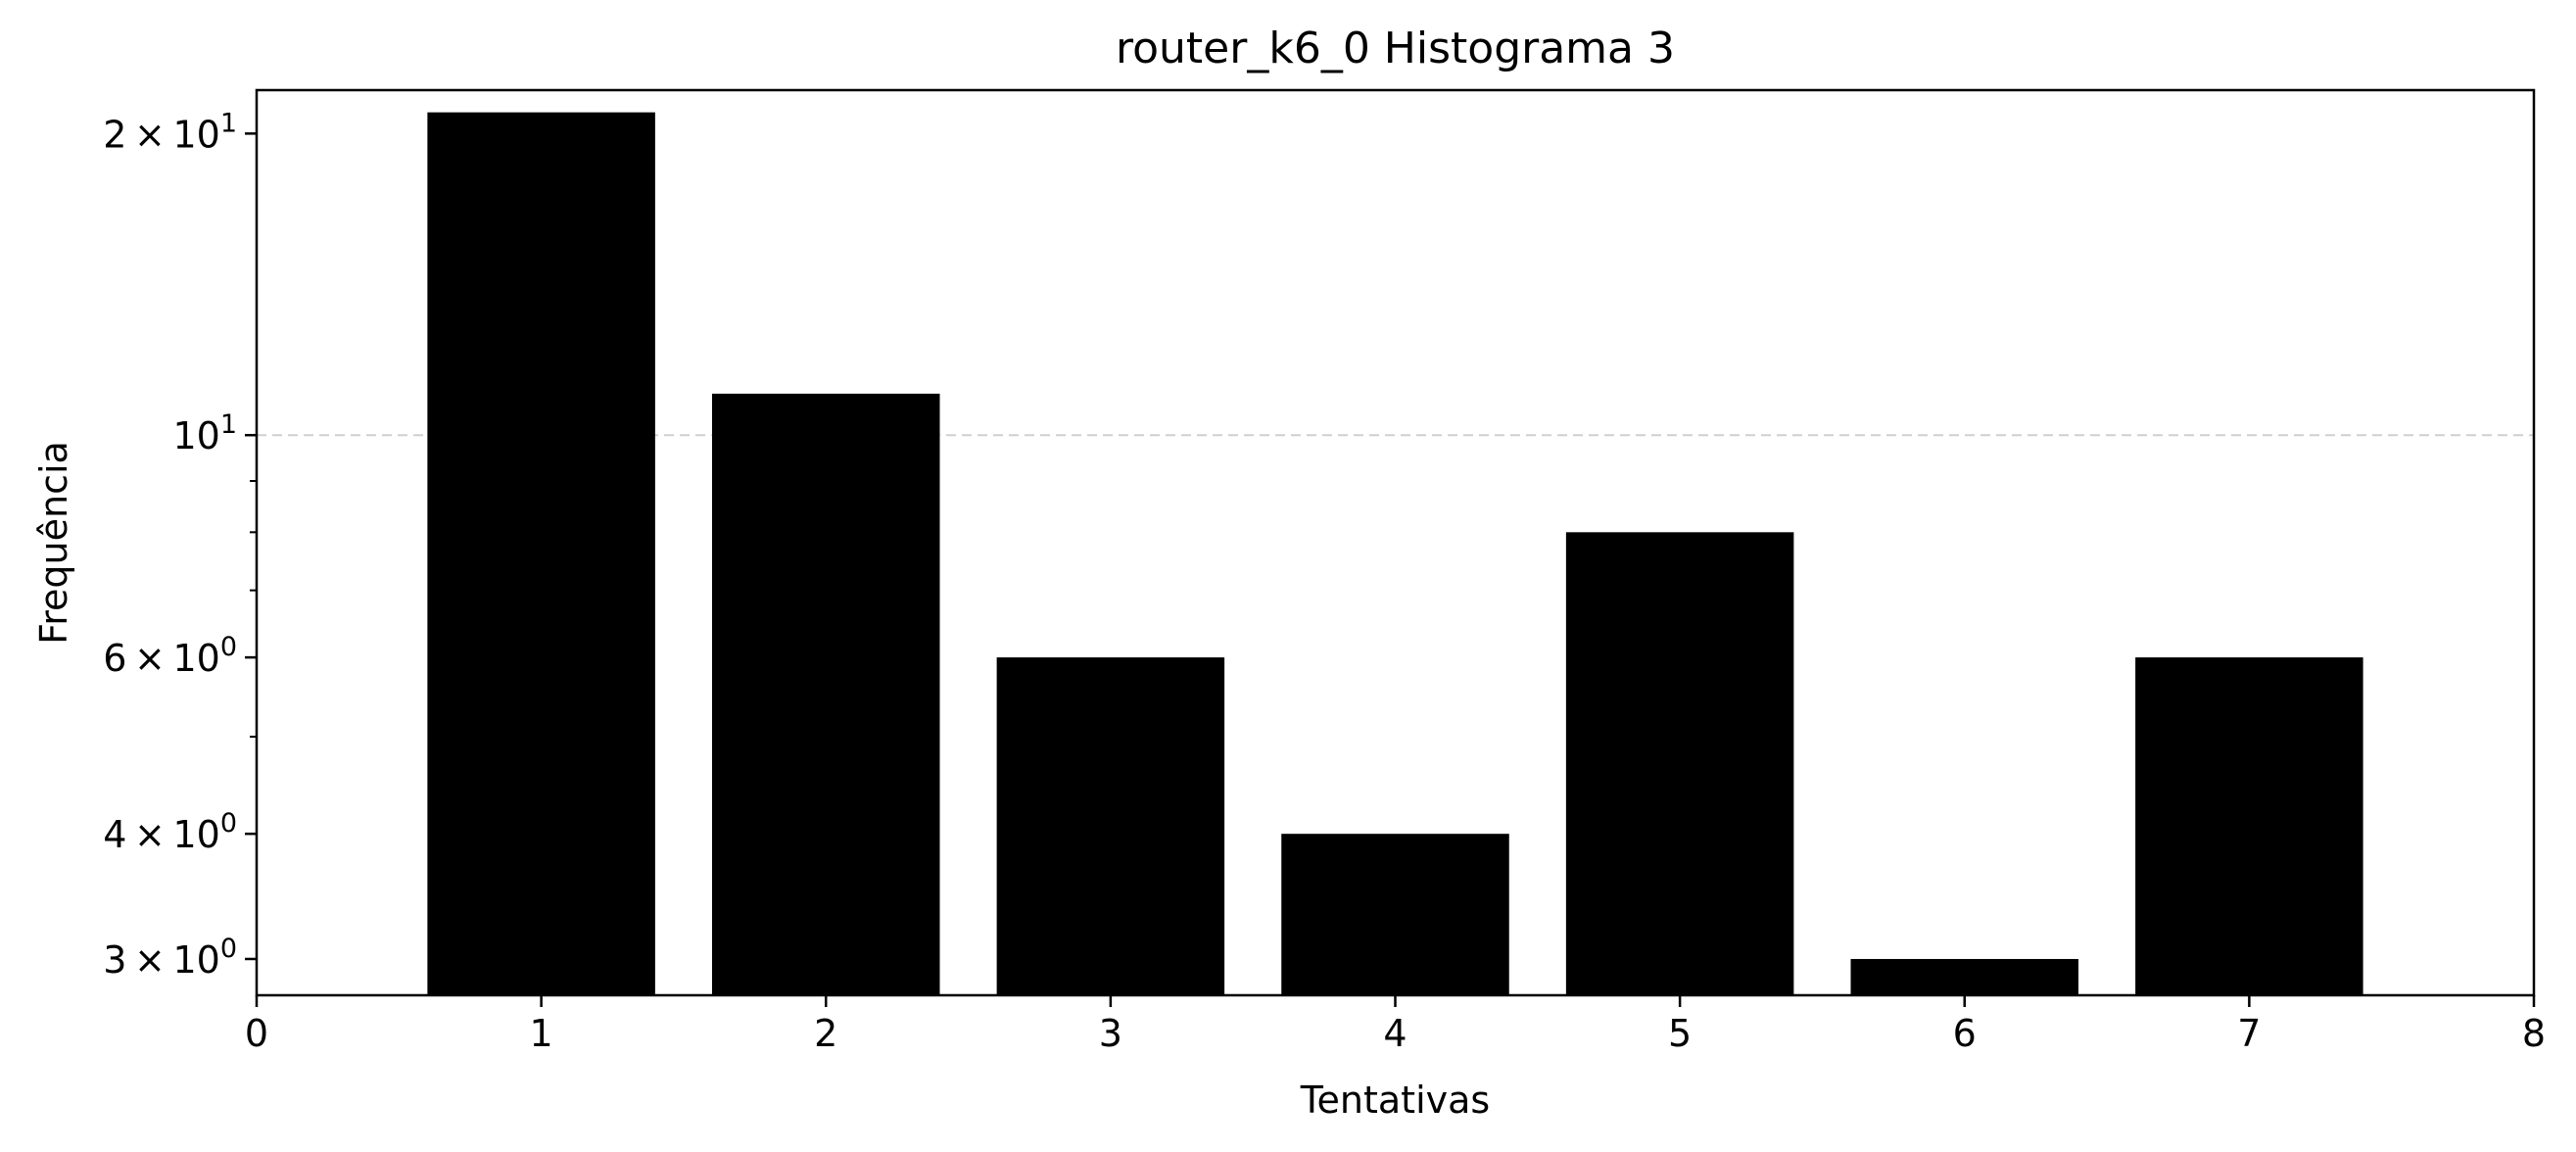 This screenshot has height=1152, width=2576. I want to click on x-tick-label-4: 4, so click(1395, 1033).